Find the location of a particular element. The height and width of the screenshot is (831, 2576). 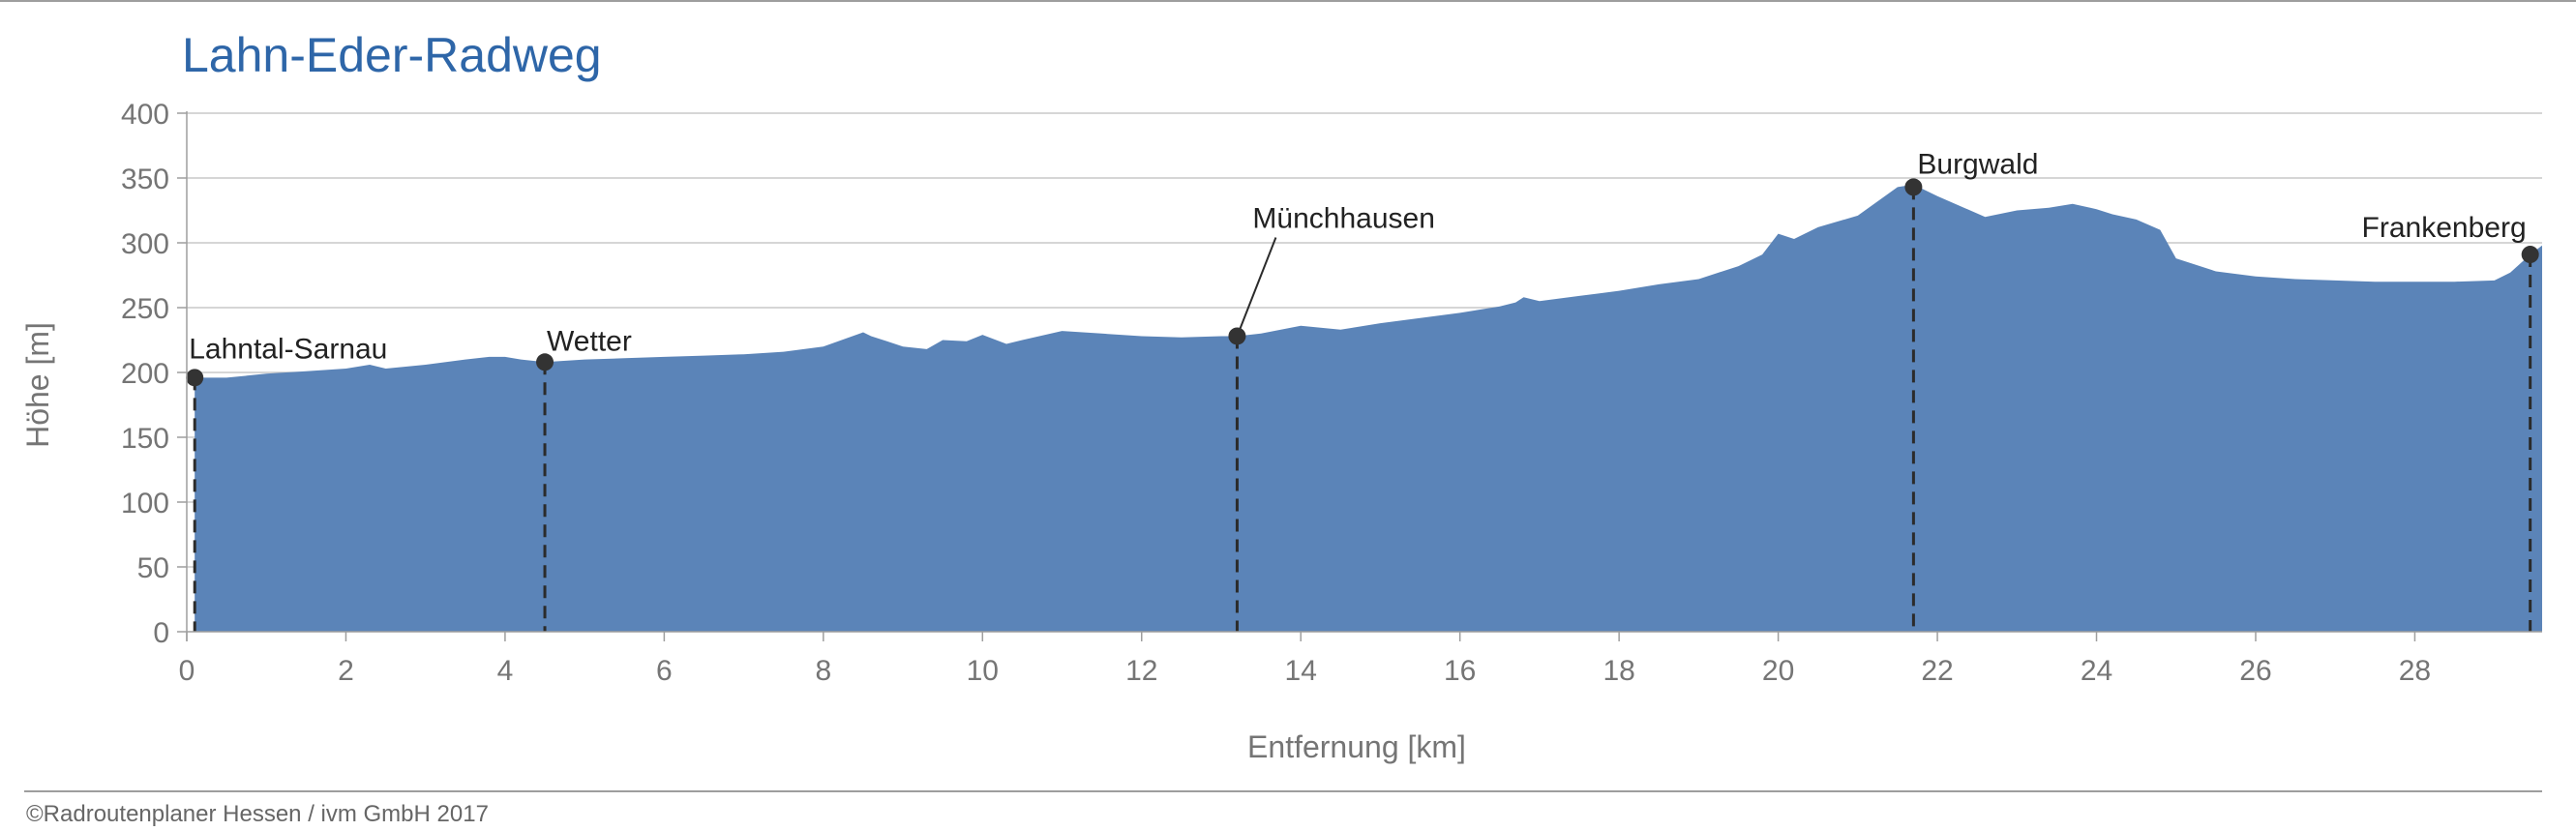

y-tick-label: 100 is located at coordinates (145, 503).